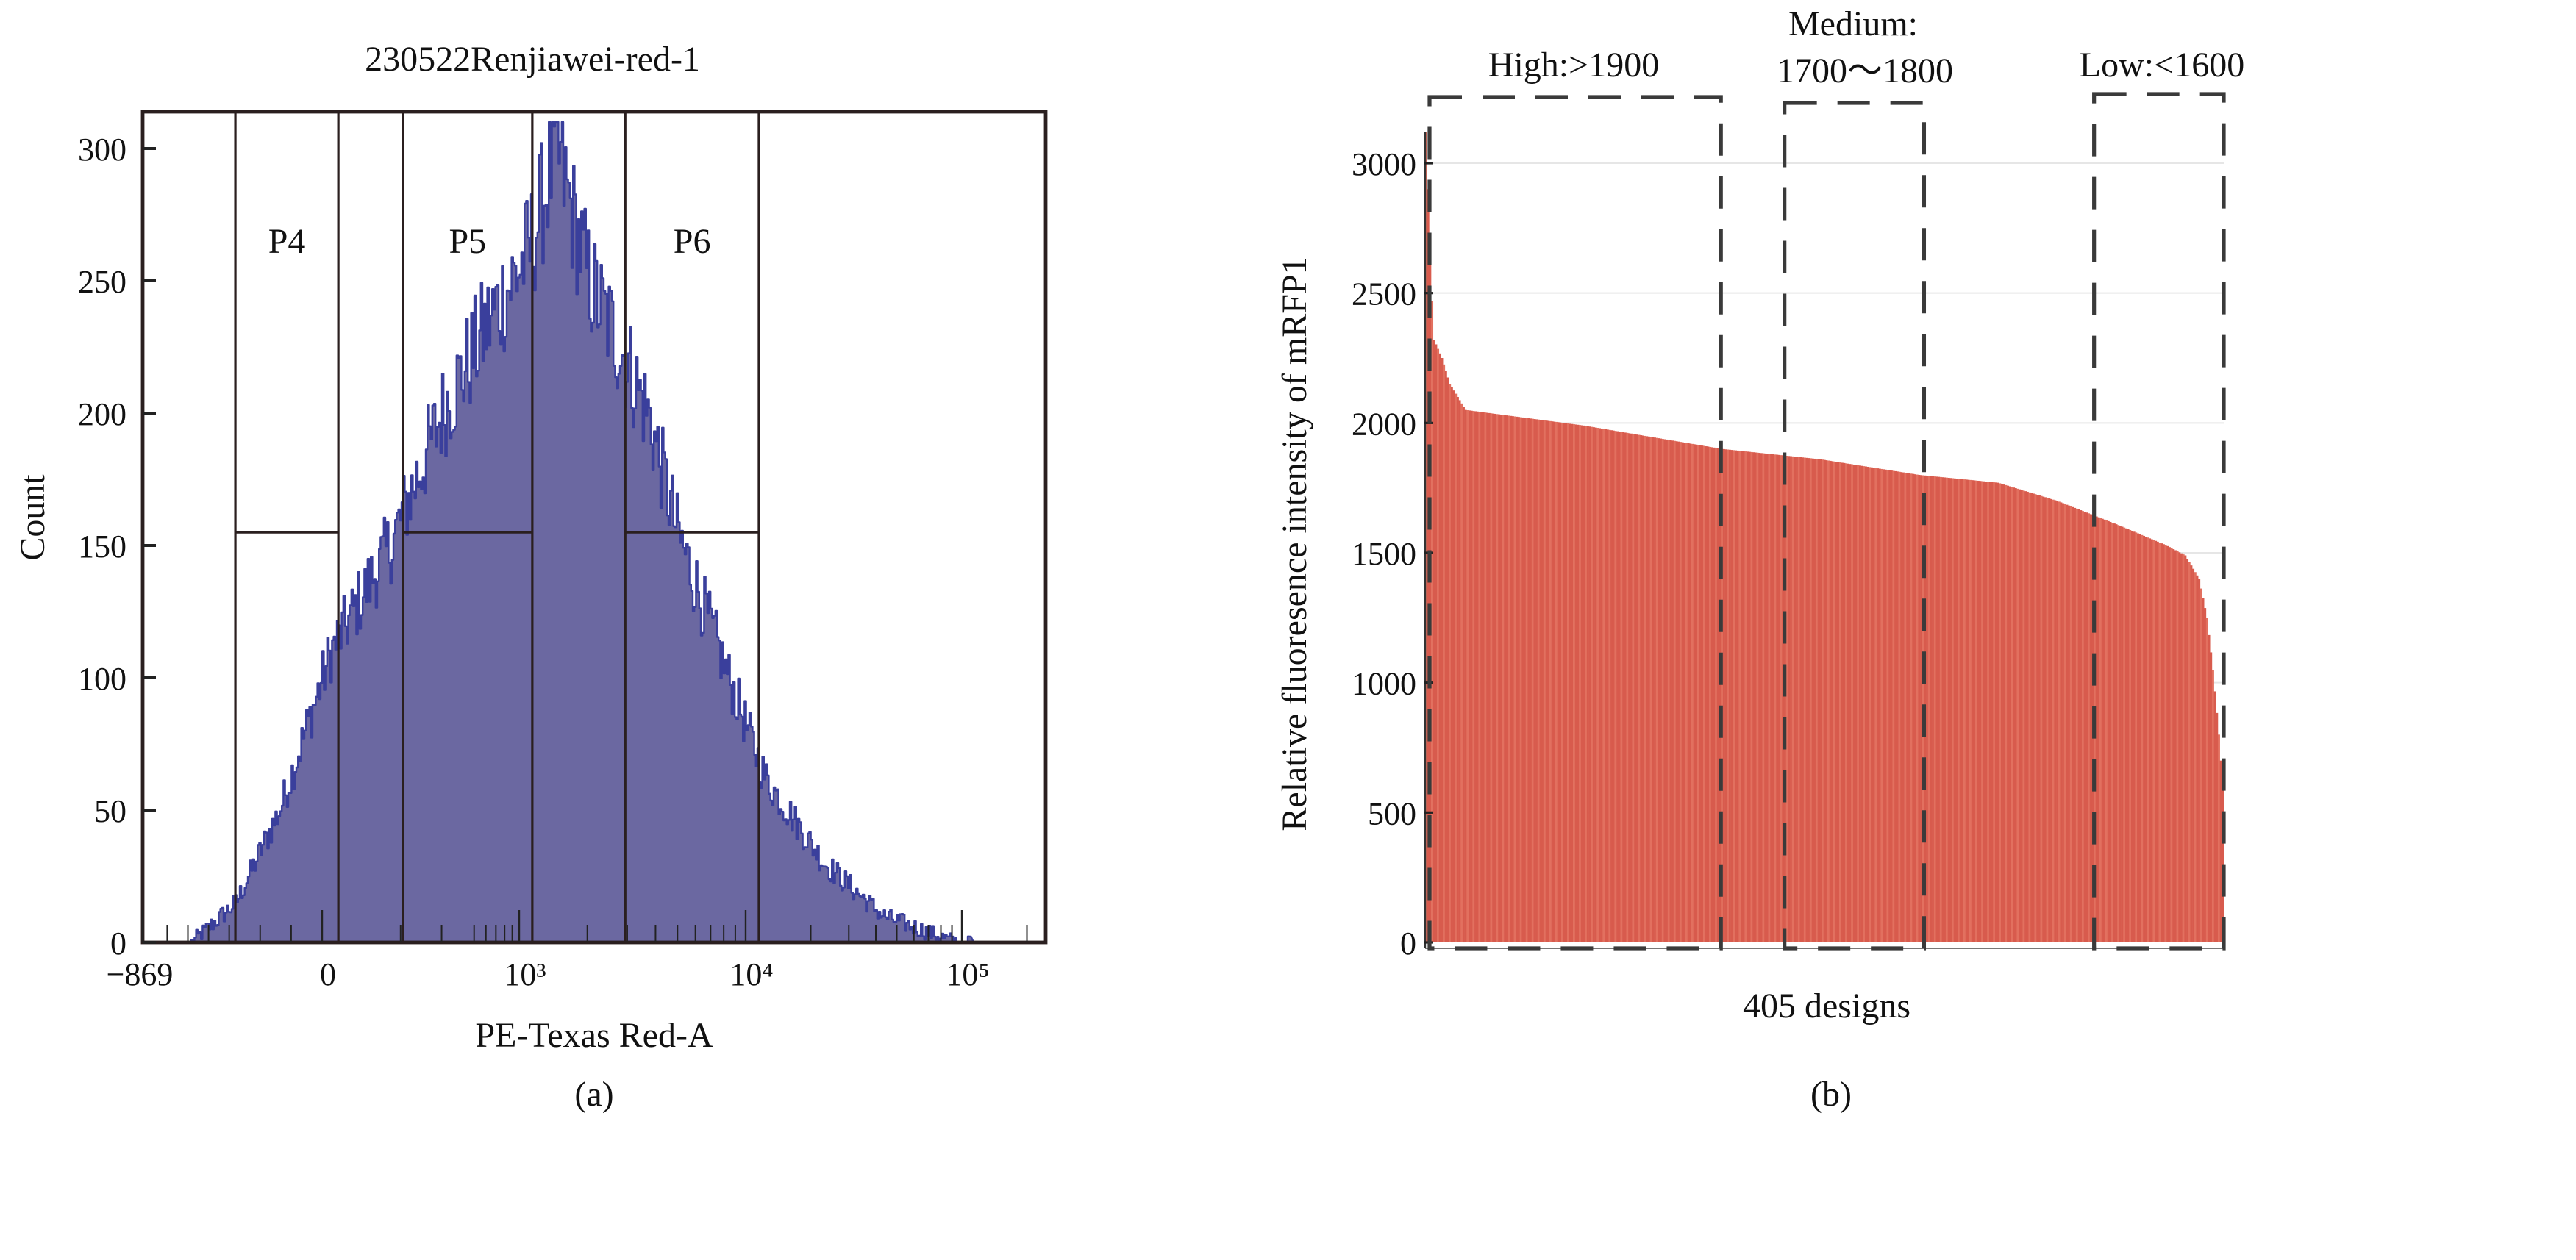 This screenshot has height=1260, width=2576. Describe the element at coordinates (32, 517) in the screenshot. I see `panel-a-y-label: Count` at that location.